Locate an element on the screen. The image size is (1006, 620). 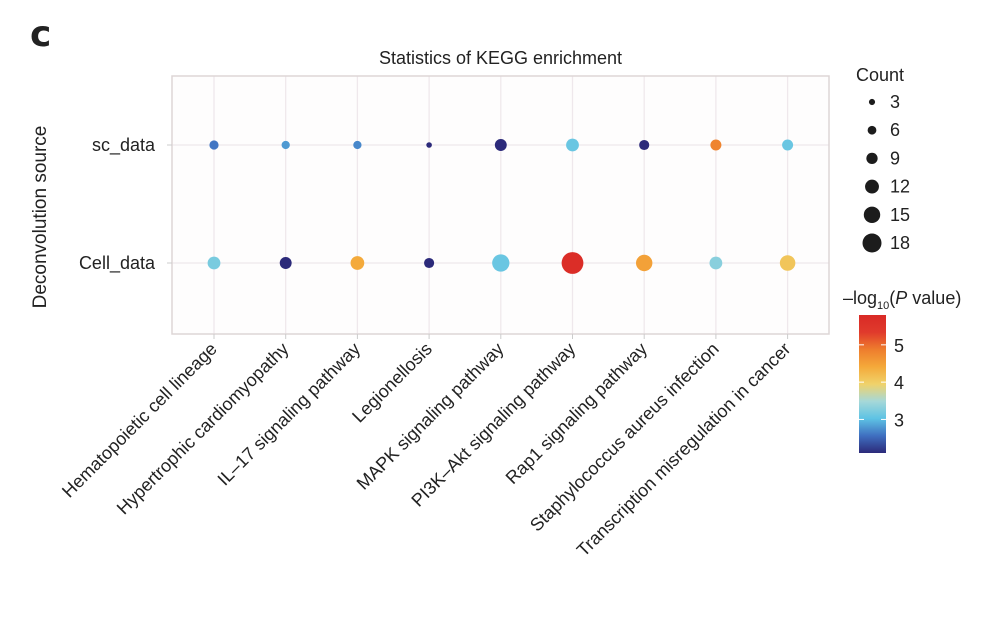
chart-title: Statistics of KEGG enrichment is located at coordinates (500, 58).